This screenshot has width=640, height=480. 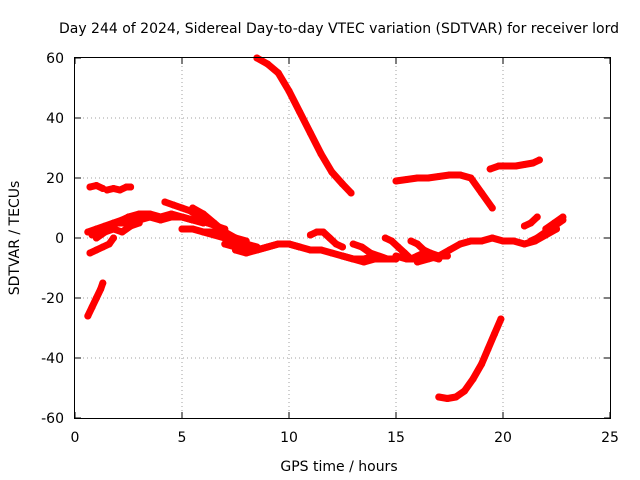 What do you see at coordinates (55, 119) in the screenshot?
I see `y-tick-label: 40` at bounding box center [55, 119].